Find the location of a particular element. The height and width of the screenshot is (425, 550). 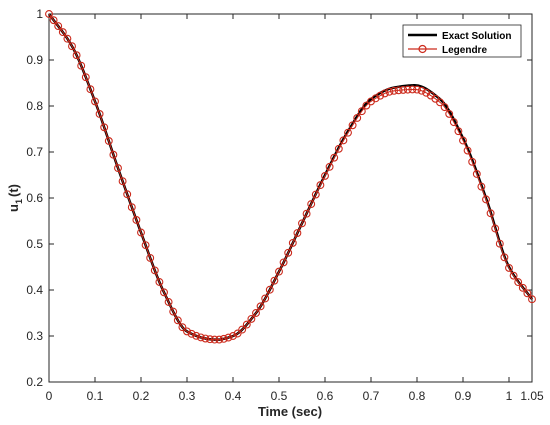

y-tick-label: 0.5 is located at coordinates (34, 244).